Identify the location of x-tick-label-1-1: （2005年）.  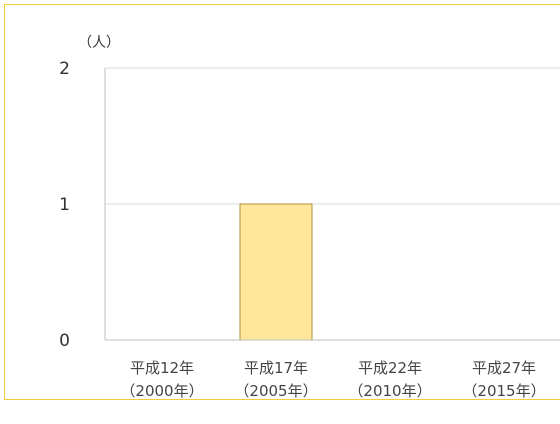
(275, 391).